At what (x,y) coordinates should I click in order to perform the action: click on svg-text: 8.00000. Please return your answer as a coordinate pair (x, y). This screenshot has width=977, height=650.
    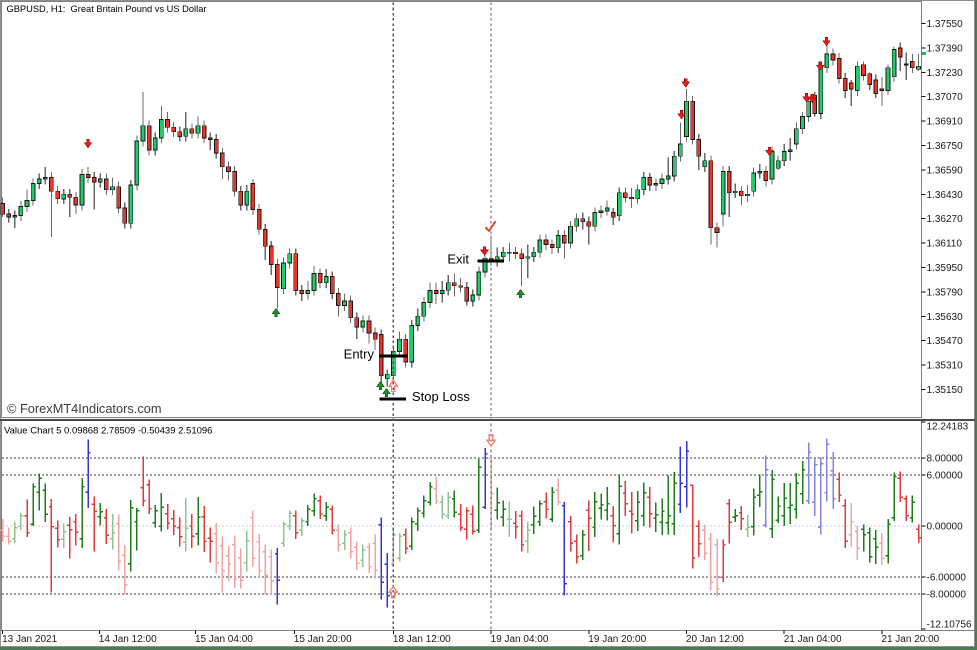
    Looking at the image, I should click on (945, 459).